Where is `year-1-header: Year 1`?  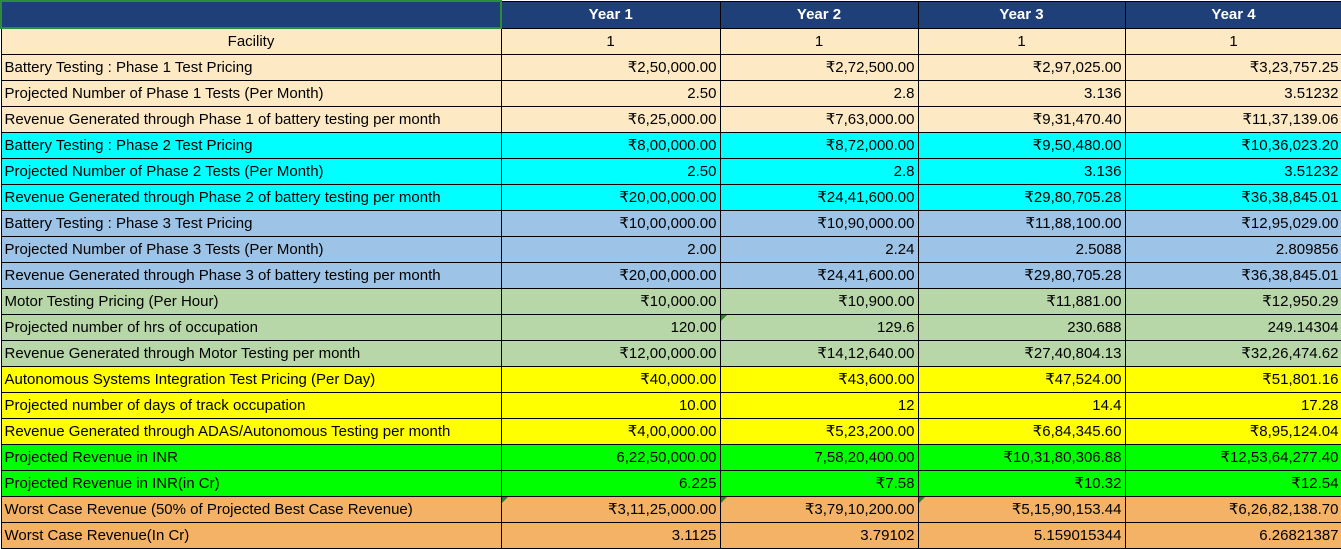
year-1-header: Year 1 is located at coordinates (610, 14).